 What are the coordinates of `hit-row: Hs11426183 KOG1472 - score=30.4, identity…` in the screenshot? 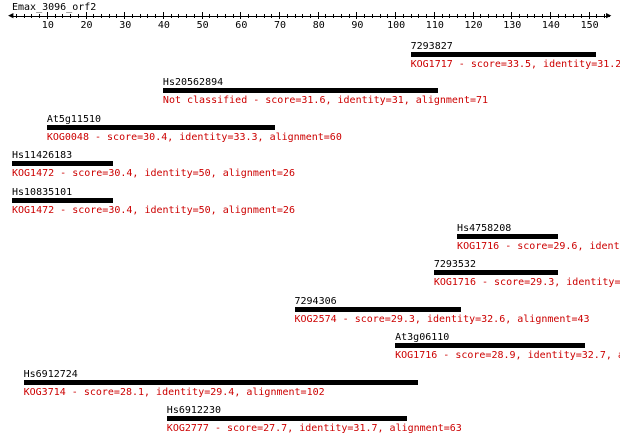 It's located at (310, 167).